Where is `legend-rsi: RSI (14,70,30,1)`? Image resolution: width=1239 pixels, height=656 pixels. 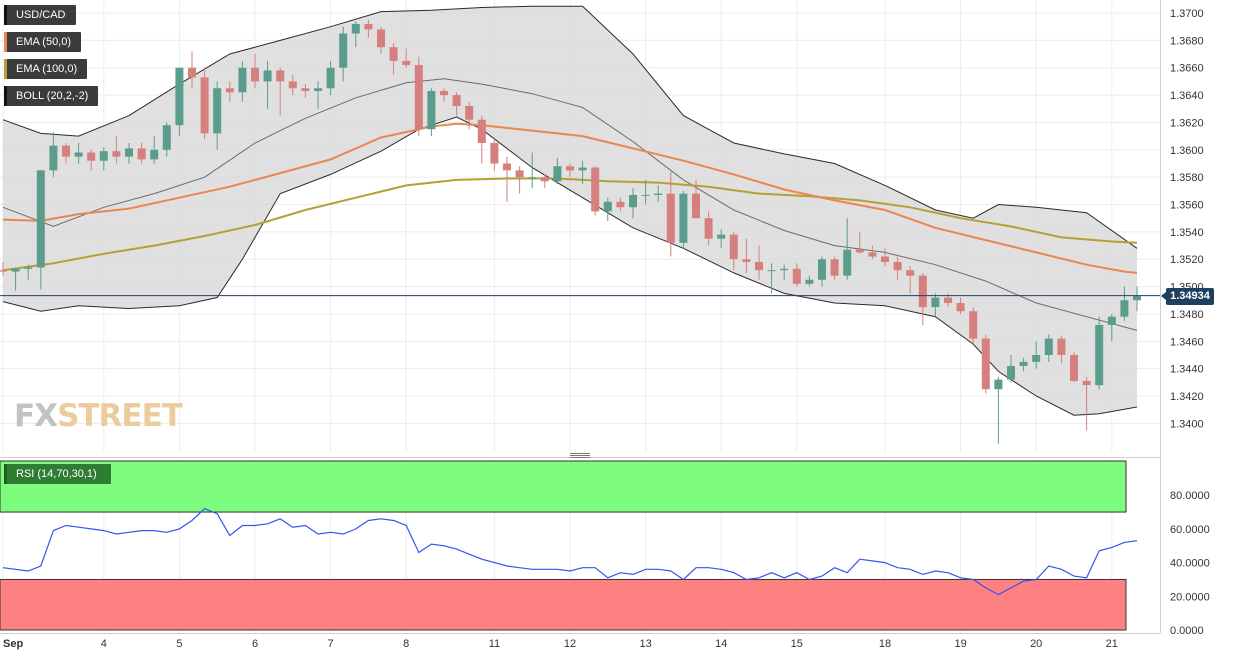 legend-rsi: RSI (14,70,30,1) is located at coordinates (57, 474).